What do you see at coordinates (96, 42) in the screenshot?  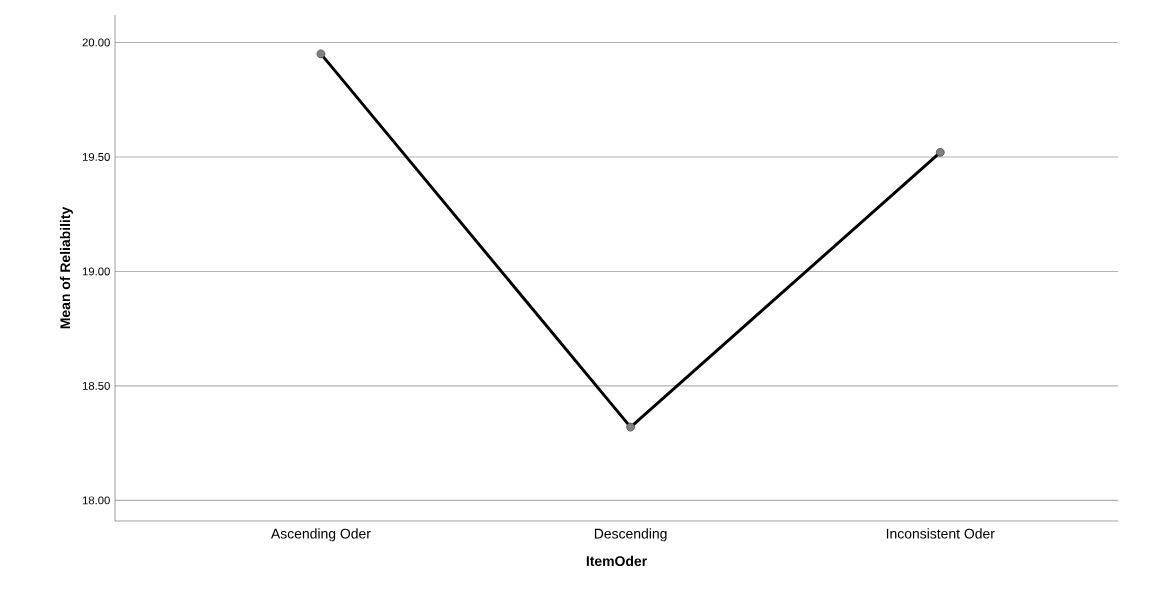 I see `y-tick-label: 20.00` at bounding box center [96, 42].